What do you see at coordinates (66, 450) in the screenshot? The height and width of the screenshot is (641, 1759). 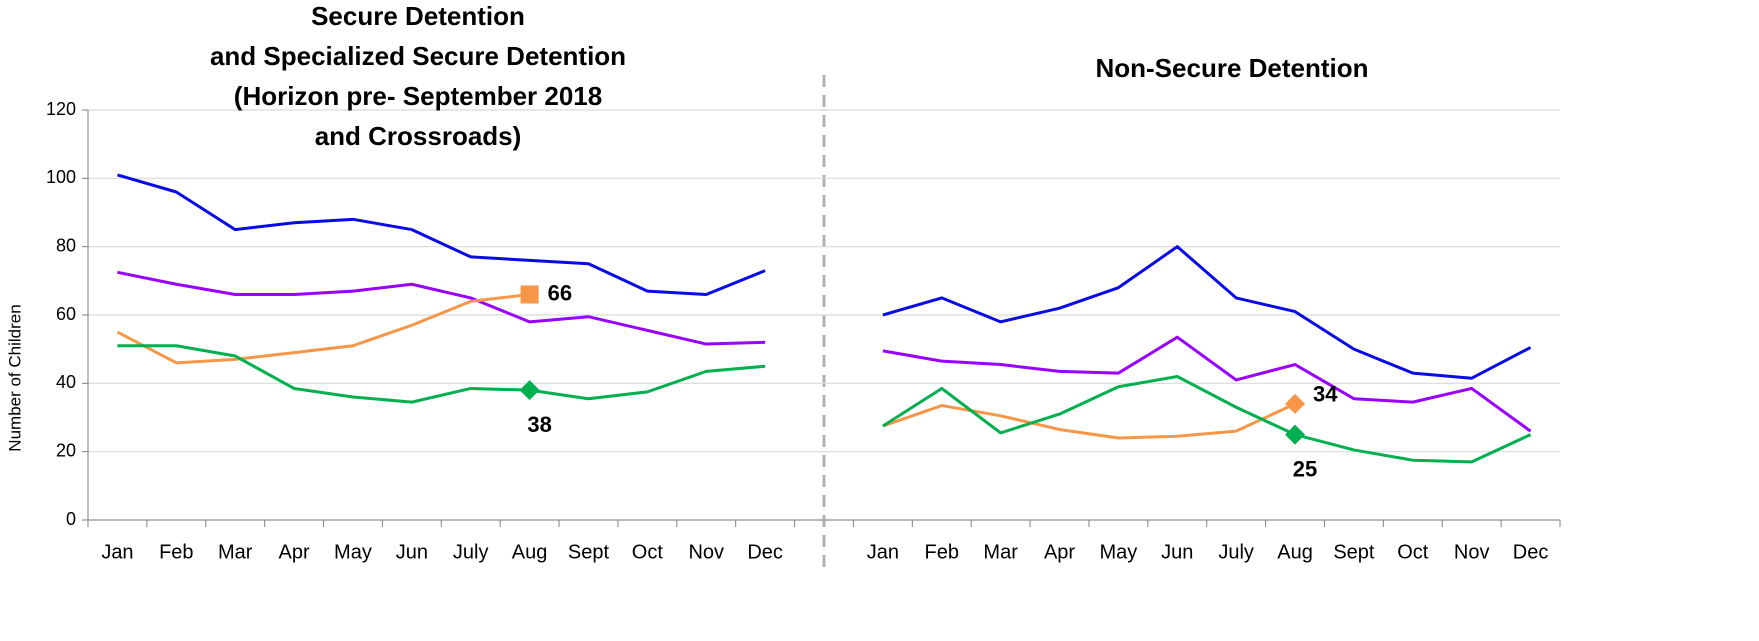 I see `y-tick-label: 20` at bounding box center [66, 450].